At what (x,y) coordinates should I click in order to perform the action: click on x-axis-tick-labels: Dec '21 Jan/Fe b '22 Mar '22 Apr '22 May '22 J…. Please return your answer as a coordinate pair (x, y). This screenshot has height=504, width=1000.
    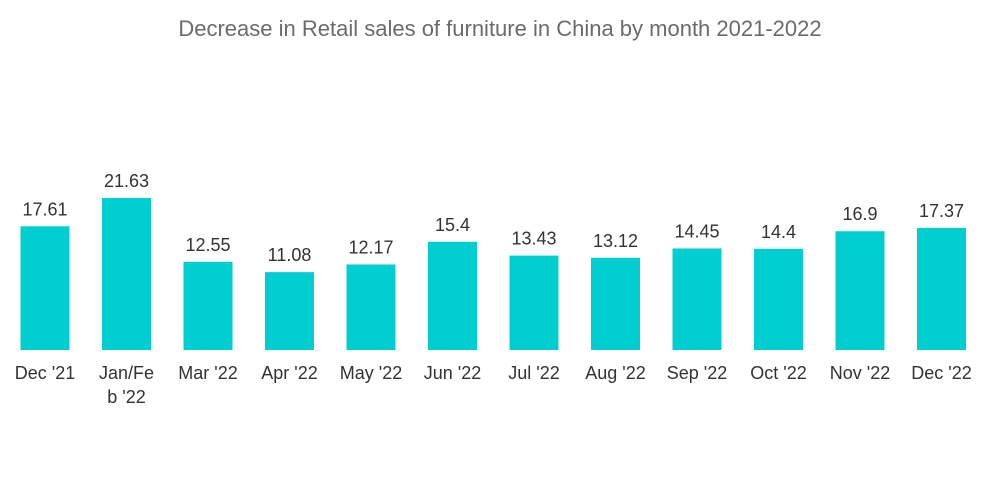
    Looking at the image, I should click on (493, 385).